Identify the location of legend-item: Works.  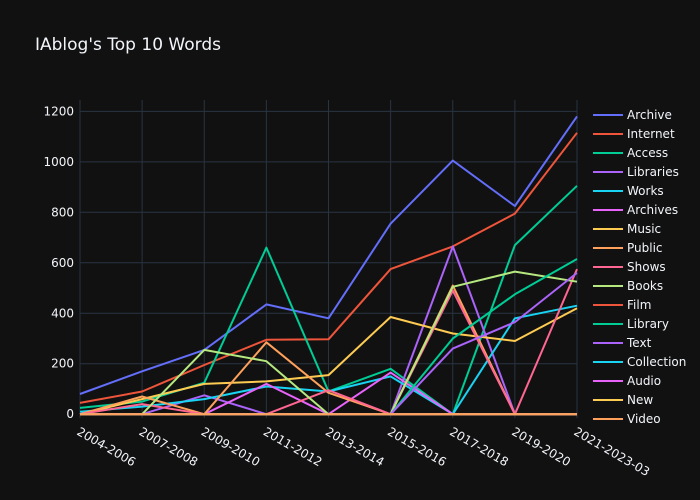
(628, 191).